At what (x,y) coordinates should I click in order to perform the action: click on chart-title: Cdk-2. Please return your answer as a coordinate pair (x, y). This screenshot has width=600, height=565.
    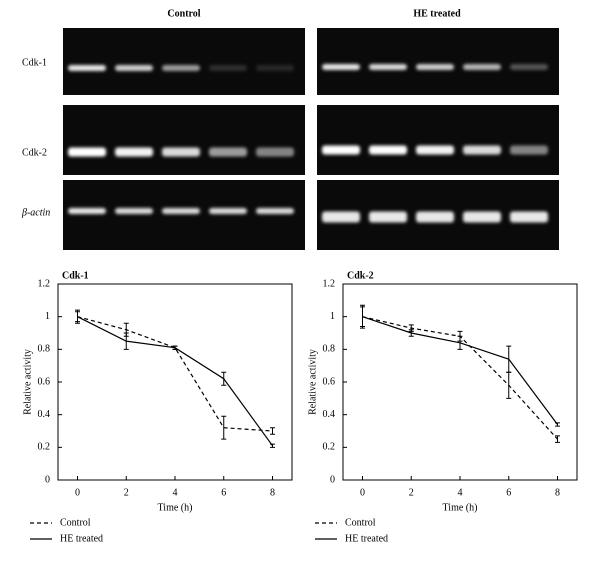
    Looking at the image, I should click on (360, 275).